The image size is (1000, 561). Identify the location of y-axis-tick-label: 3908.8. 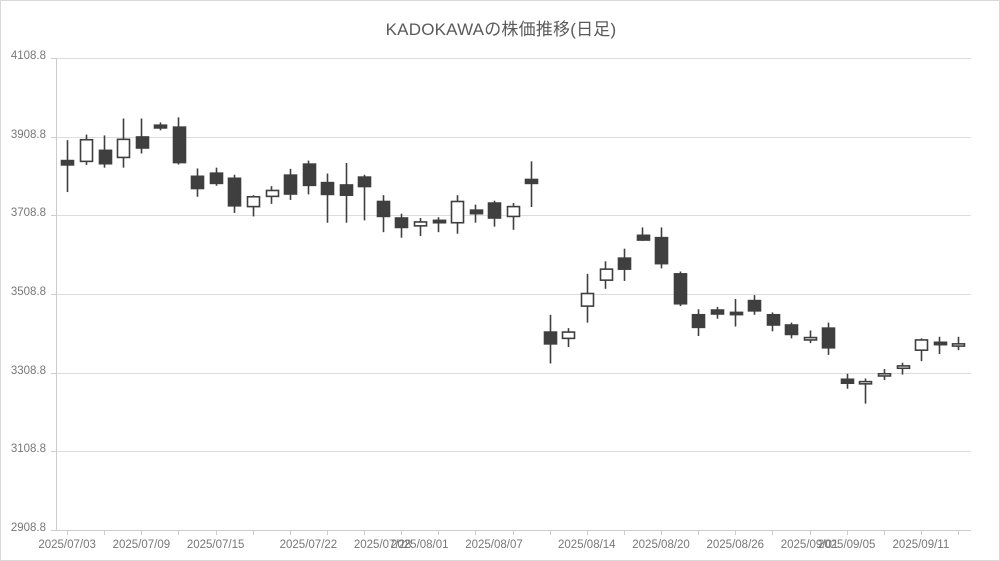
(28, 134).